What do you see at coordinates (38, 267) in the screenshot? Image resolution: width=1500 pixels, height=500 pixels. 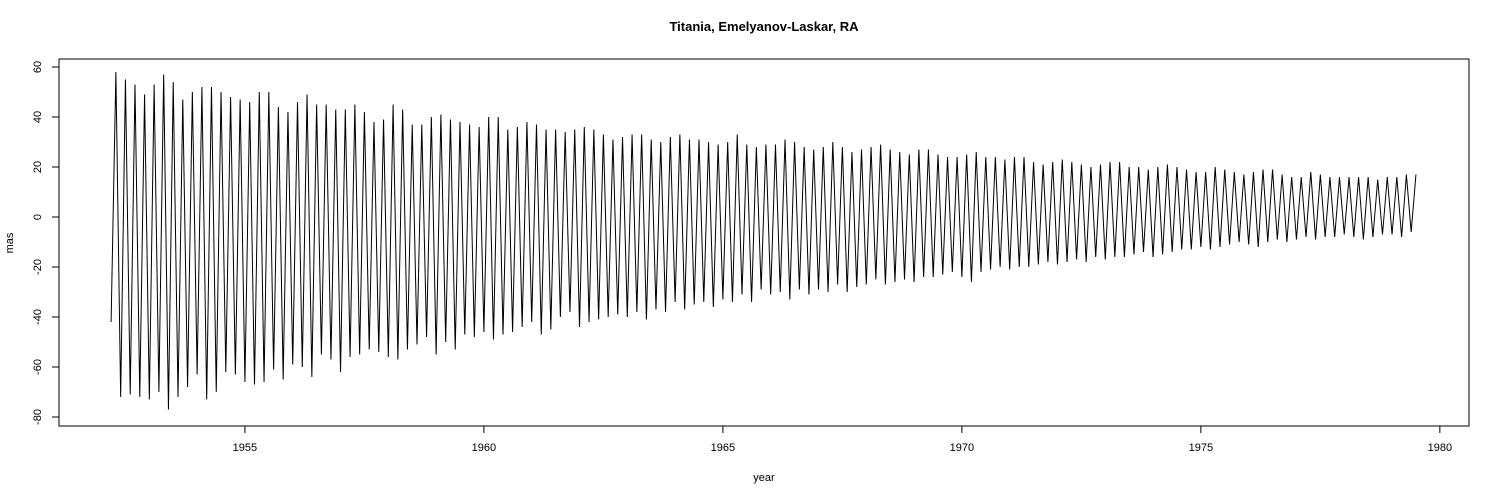 I see `y-tick-label: -20` at bounding box center [38, 267].